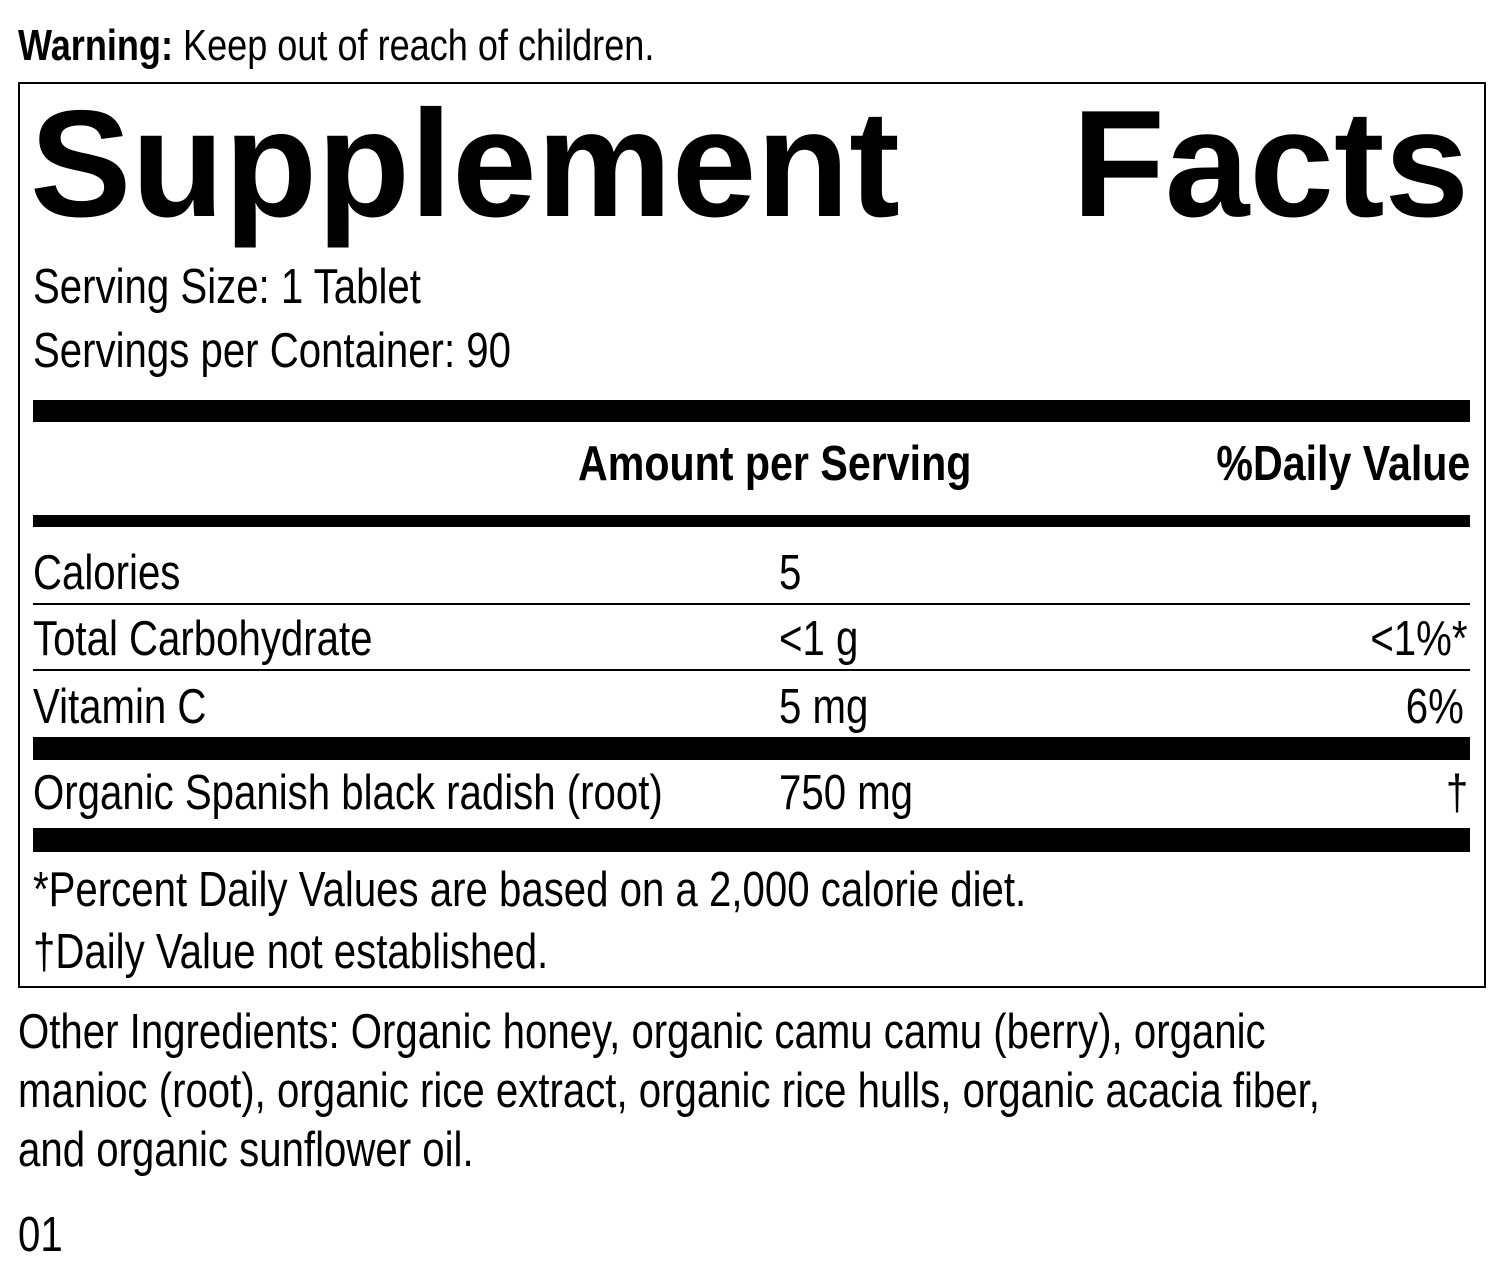  What do you see at coordinates (1343, 464) in the screenshot?
I see `header-daily-value: %Daily Value` at bounding box center [1343, 464].